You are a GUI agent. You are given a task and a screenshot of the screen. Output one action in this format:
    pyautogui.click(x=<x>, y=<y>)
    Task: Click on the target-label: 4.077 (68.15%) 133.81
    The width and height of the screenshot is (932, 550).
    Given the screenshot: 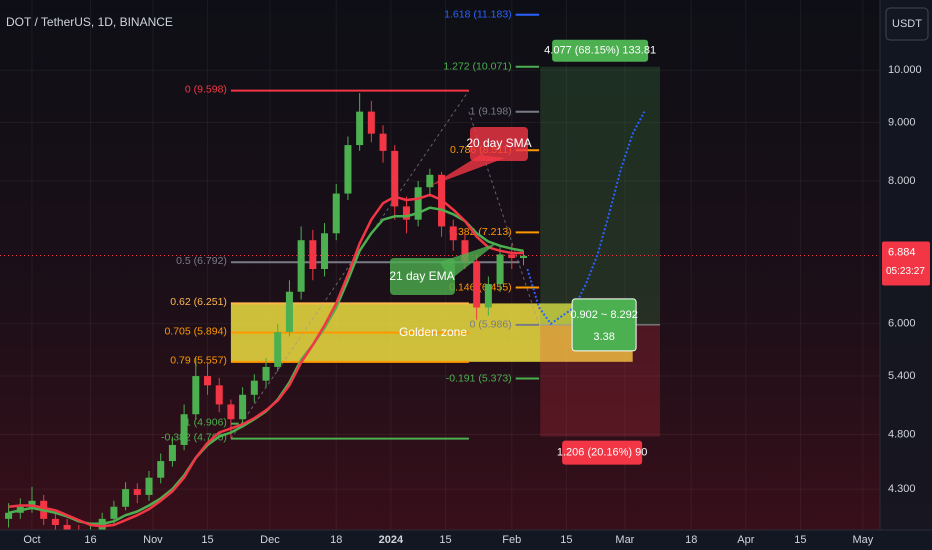 What is the action you would take?
    pyautogui.click(x=600, y=51)
    